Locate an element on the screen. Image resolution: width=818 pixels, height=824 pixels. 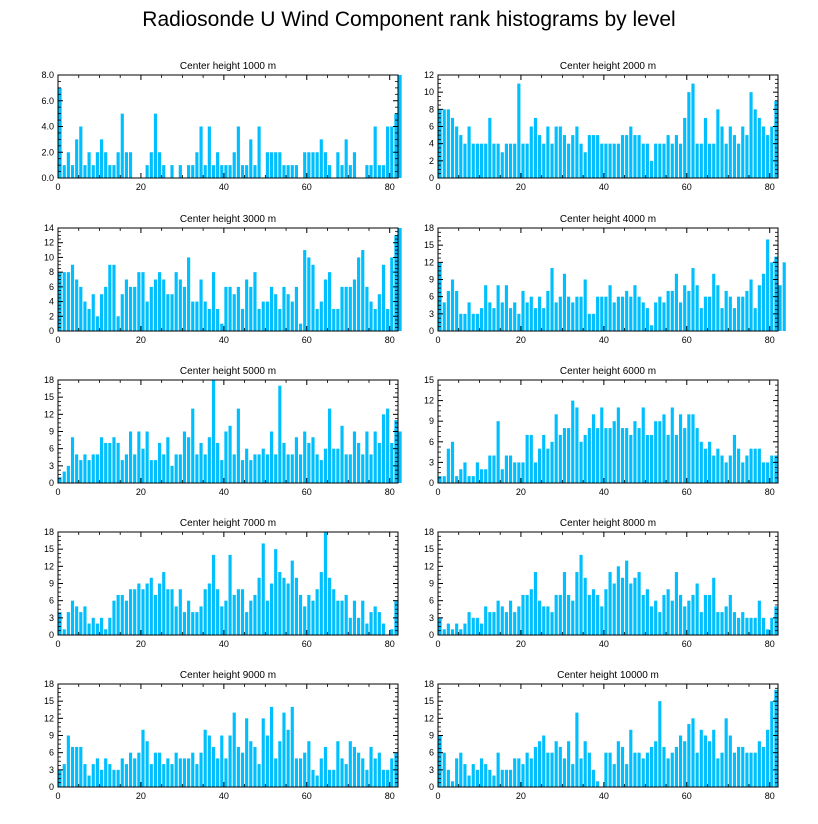
panel-title: Center height 7000 m is located at coordinates (228, 523).